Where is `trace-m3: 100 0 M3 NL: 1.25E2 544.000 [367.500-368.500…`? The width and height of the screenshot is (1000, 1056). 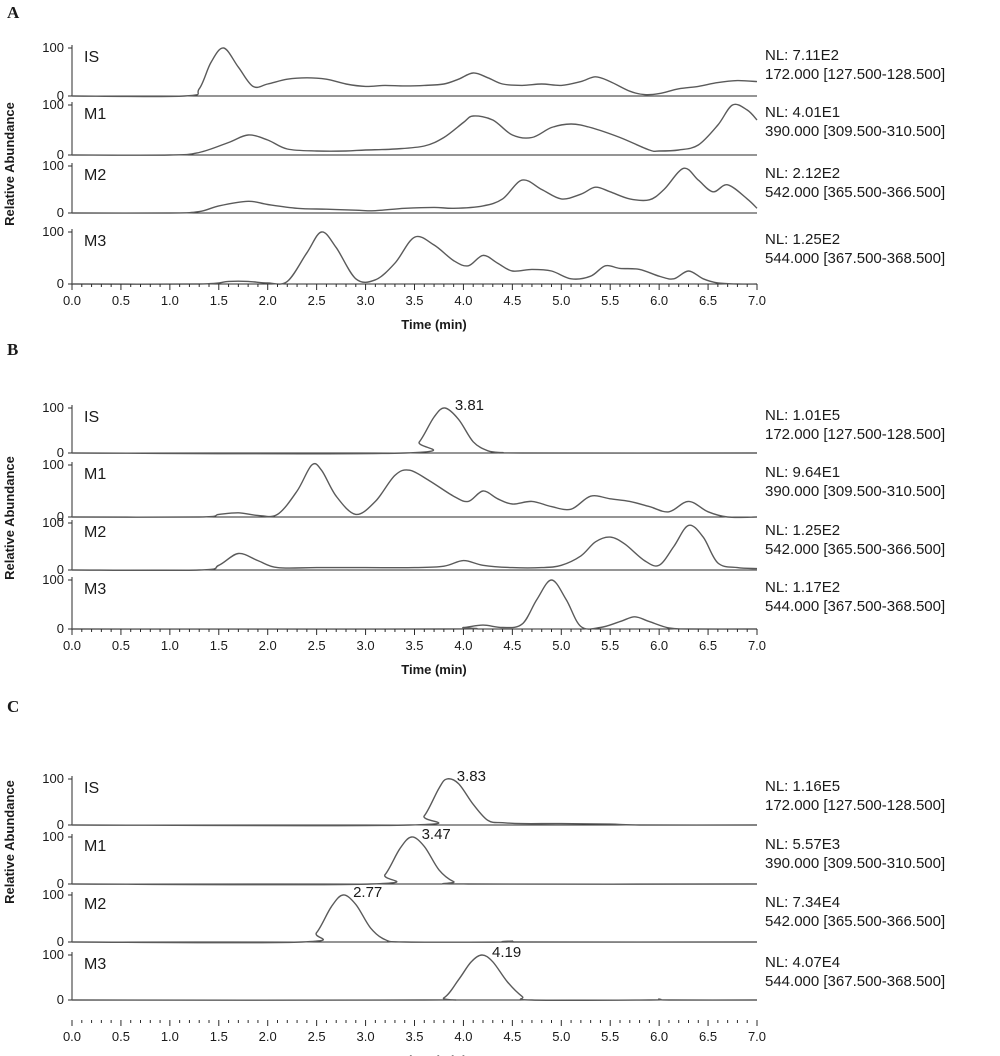 trace-m3: 100 0 M3 NL: 1.25E2 544.000 [367.500-368.500… is located at coordinates (493, 257).